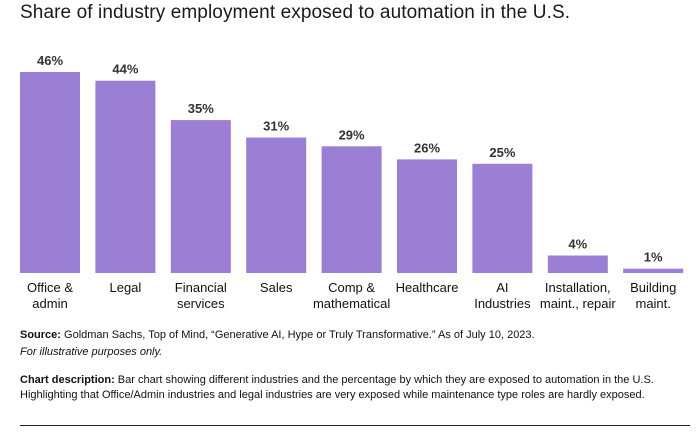  I want to click on value-label-1: 44%, so click(125, 69).